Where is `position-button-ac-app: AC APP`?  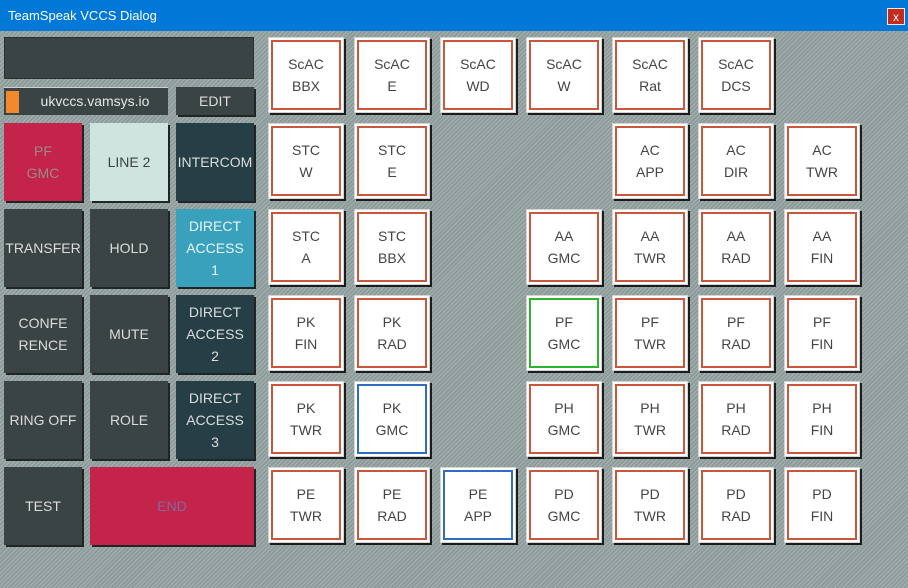 position-button-ac-app: AC APP is located at coordinates (650, 161).